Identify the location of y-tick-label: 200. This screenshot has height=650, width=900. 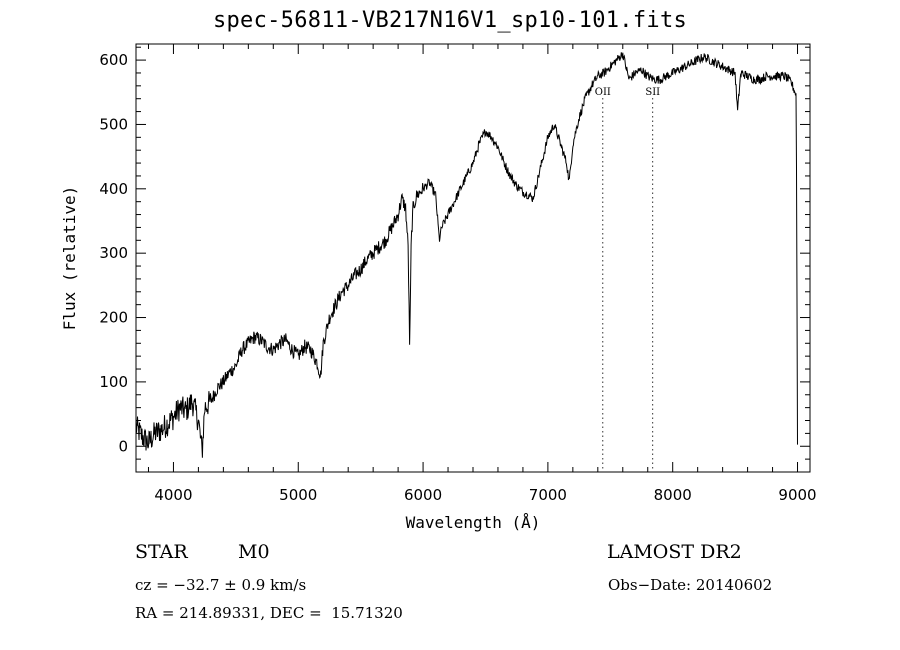
(113, 318).